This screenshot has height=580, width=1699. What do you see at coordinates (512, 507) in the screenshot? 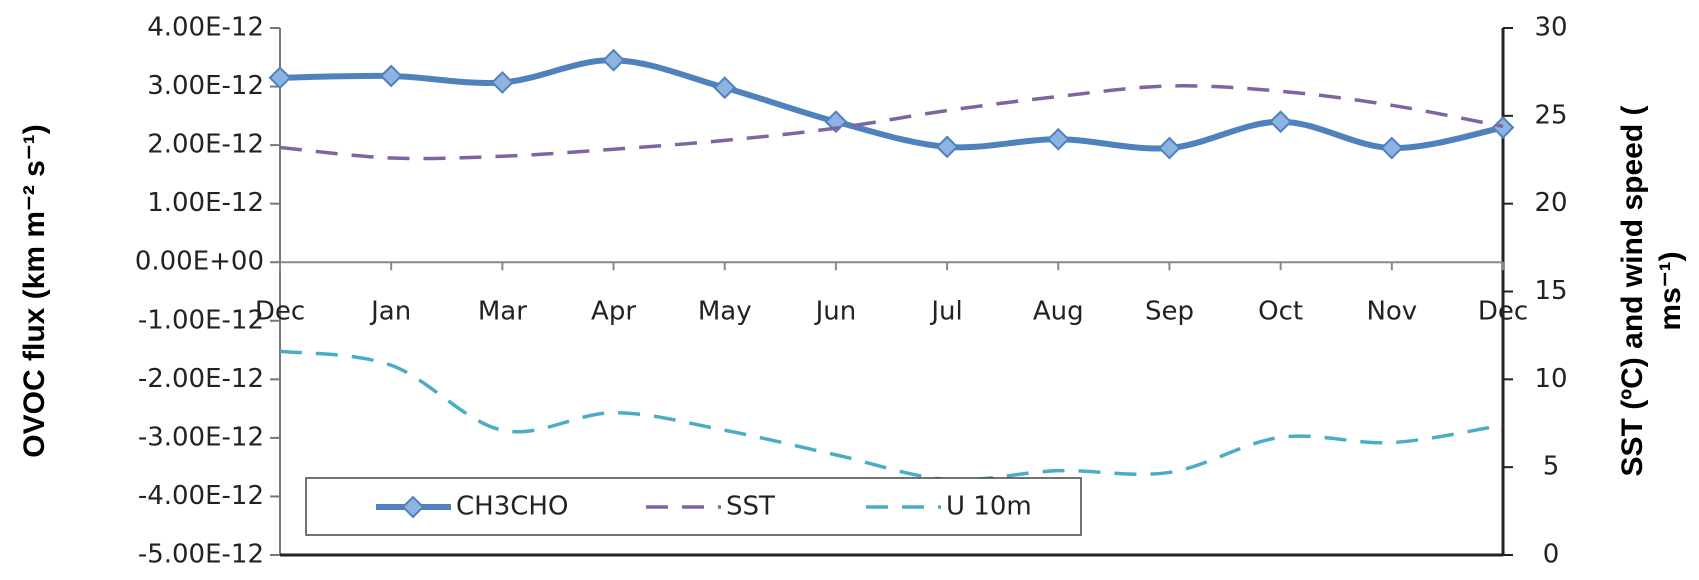
I see `legend-label: CH3CHO` at bounding box center [512, 507].